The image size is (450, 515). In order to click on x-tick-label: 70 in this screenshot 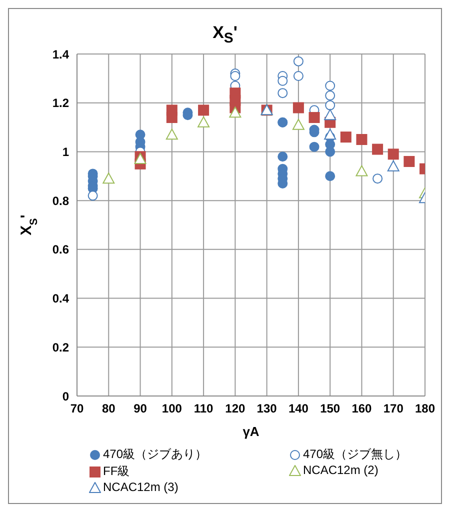, I will do `click(77, 409)`.